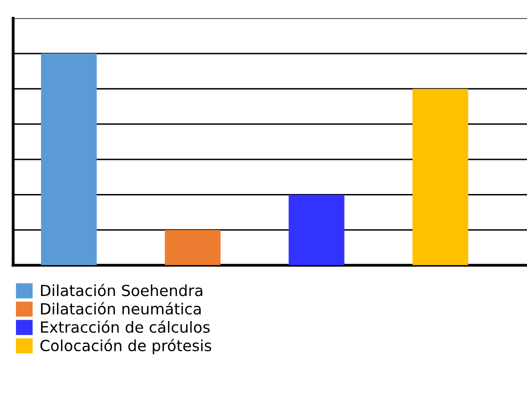  I want to click on legend-label: Extracción de cálculos, so click(125, 326).